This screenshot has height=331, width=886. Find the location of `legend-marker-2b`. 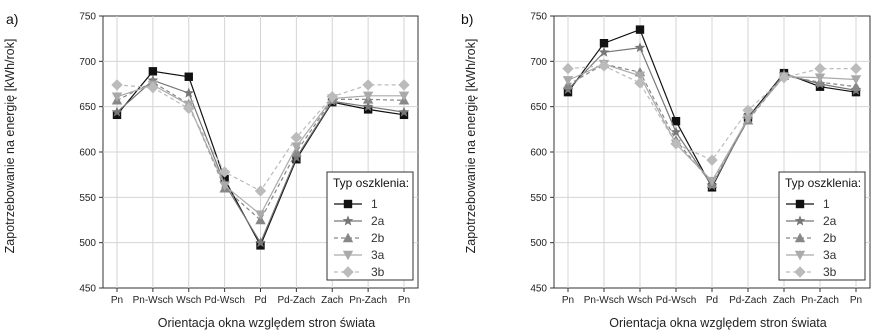

legend-marker-2b is located at coordinates (800, 237).